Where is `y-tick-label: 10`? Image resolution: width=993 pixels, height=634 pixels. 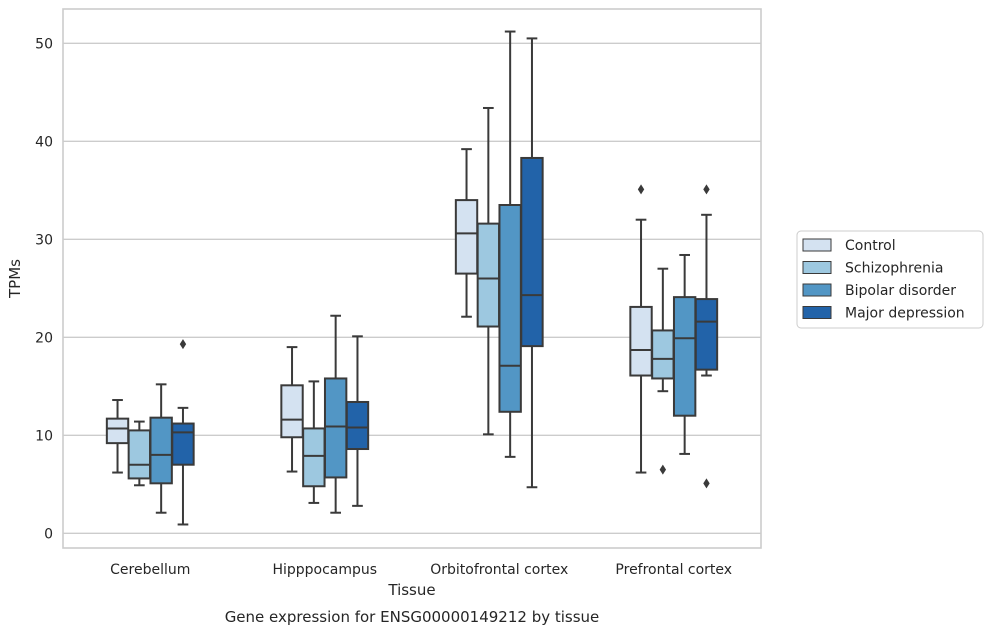
y-tick-label: 10 is located at coordinates (44, 436).